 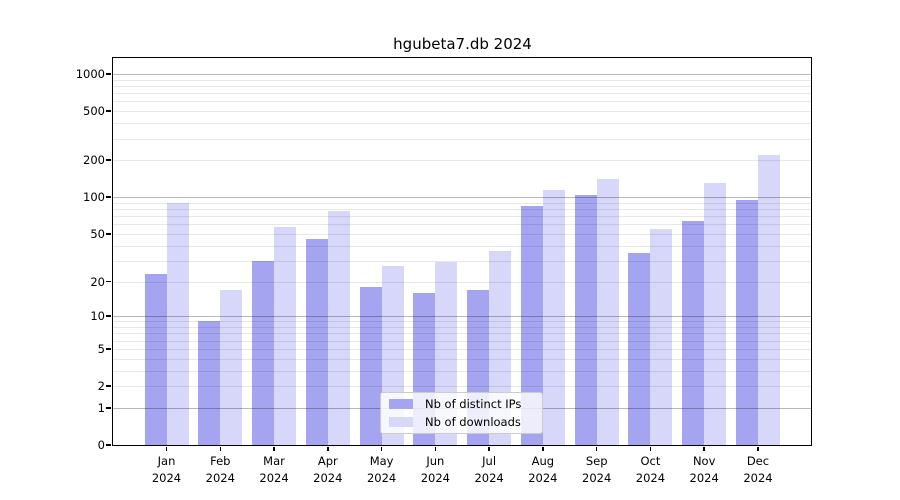 I want to click on bar-distinct-ips-dec, so click(x=746, y=322).